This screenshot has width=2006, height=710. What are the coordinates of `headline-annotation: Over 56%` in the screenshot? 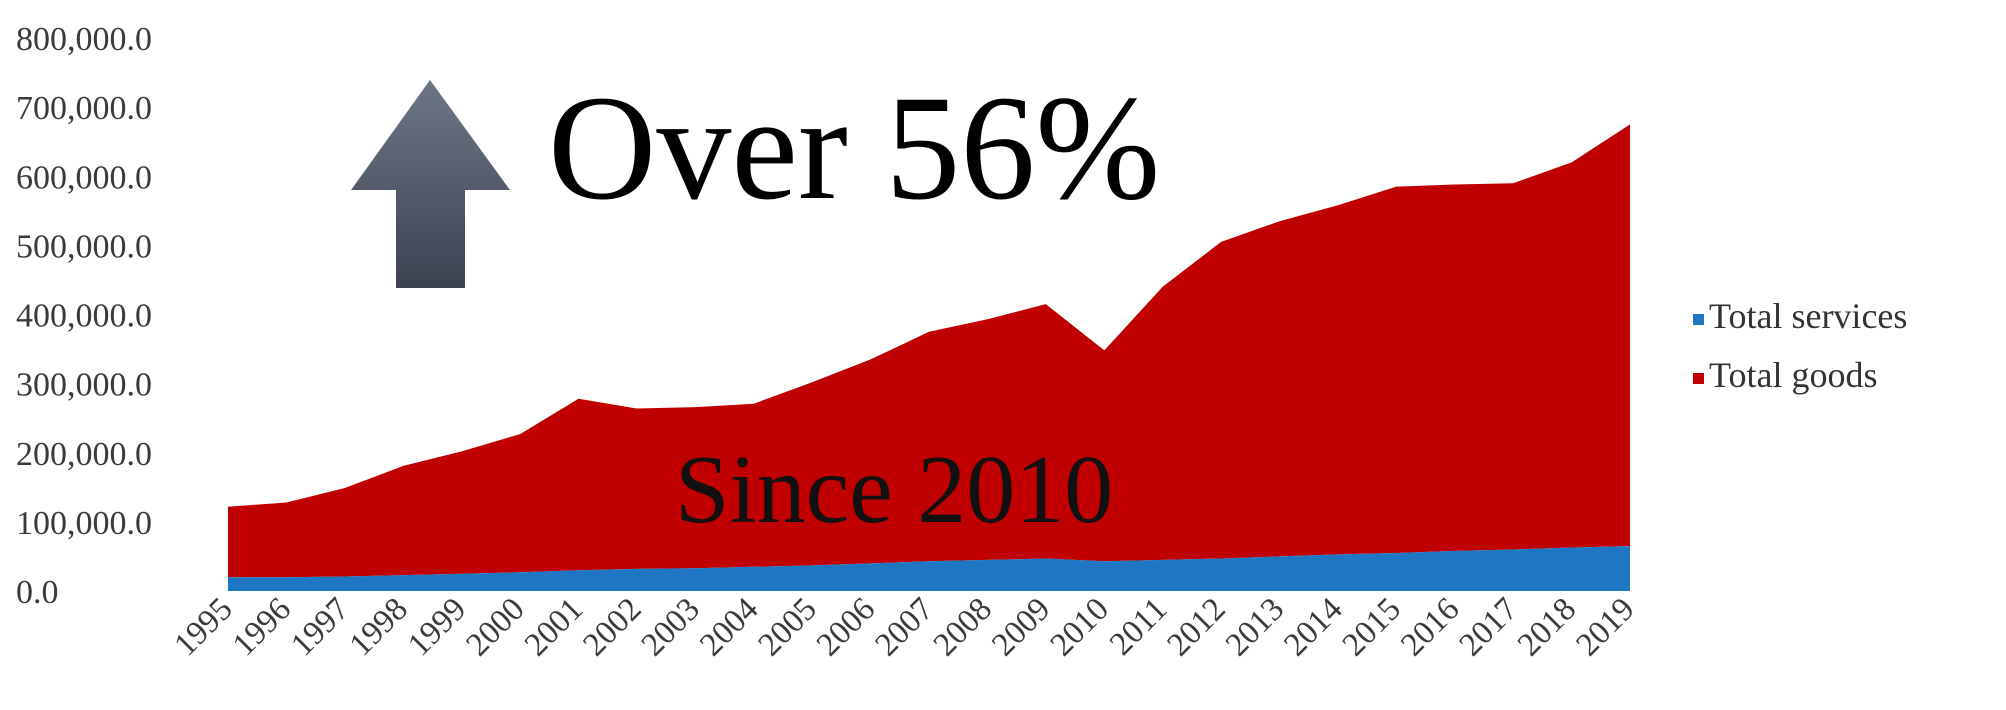 It's located at (854, 148).